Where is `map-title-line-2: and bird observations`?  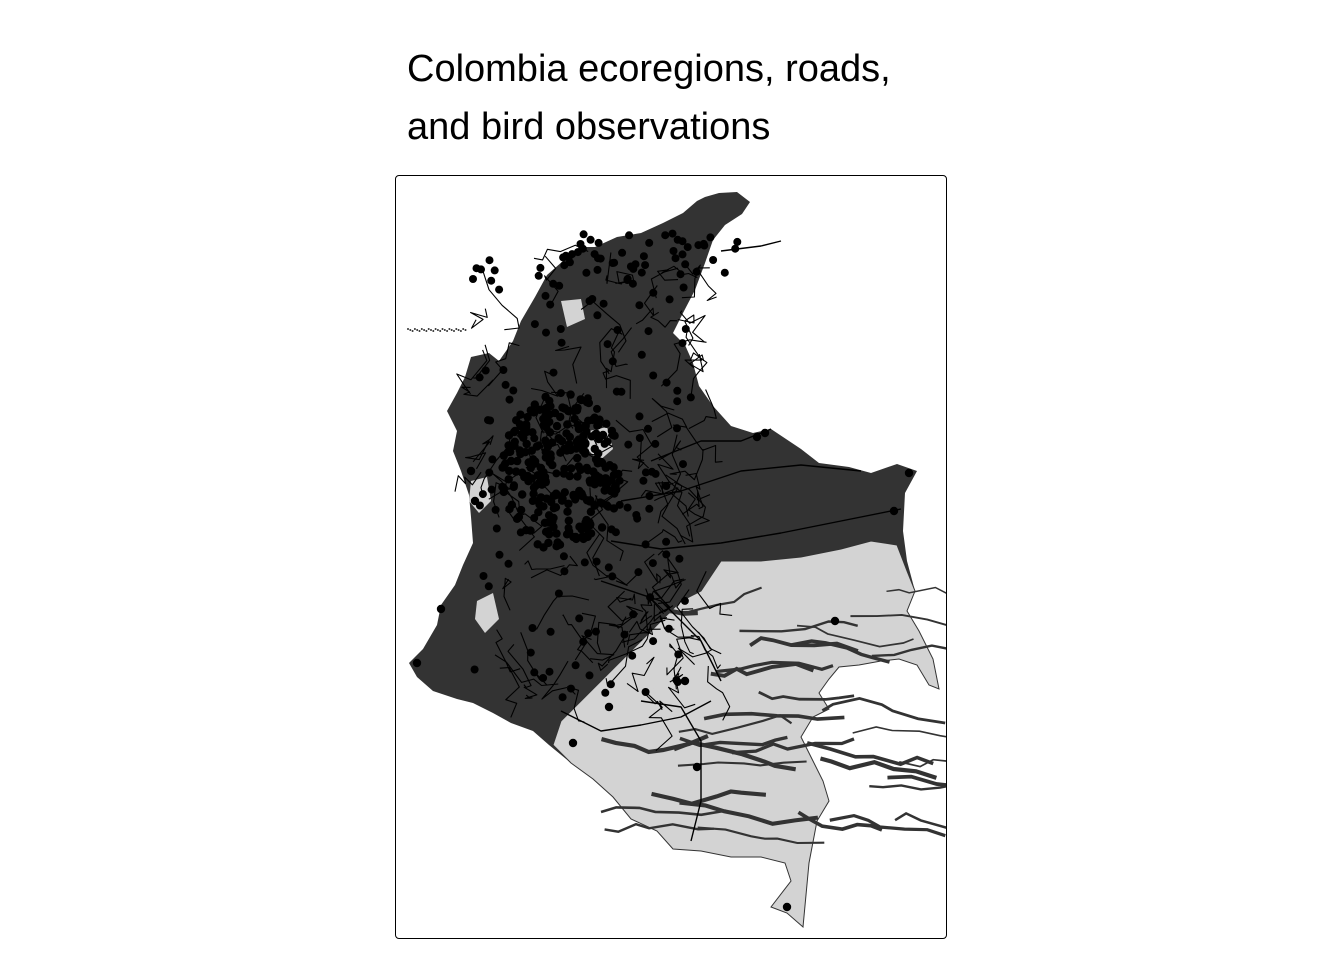 map-title-line-2: and bird observations is located at coordinates (589, 127).